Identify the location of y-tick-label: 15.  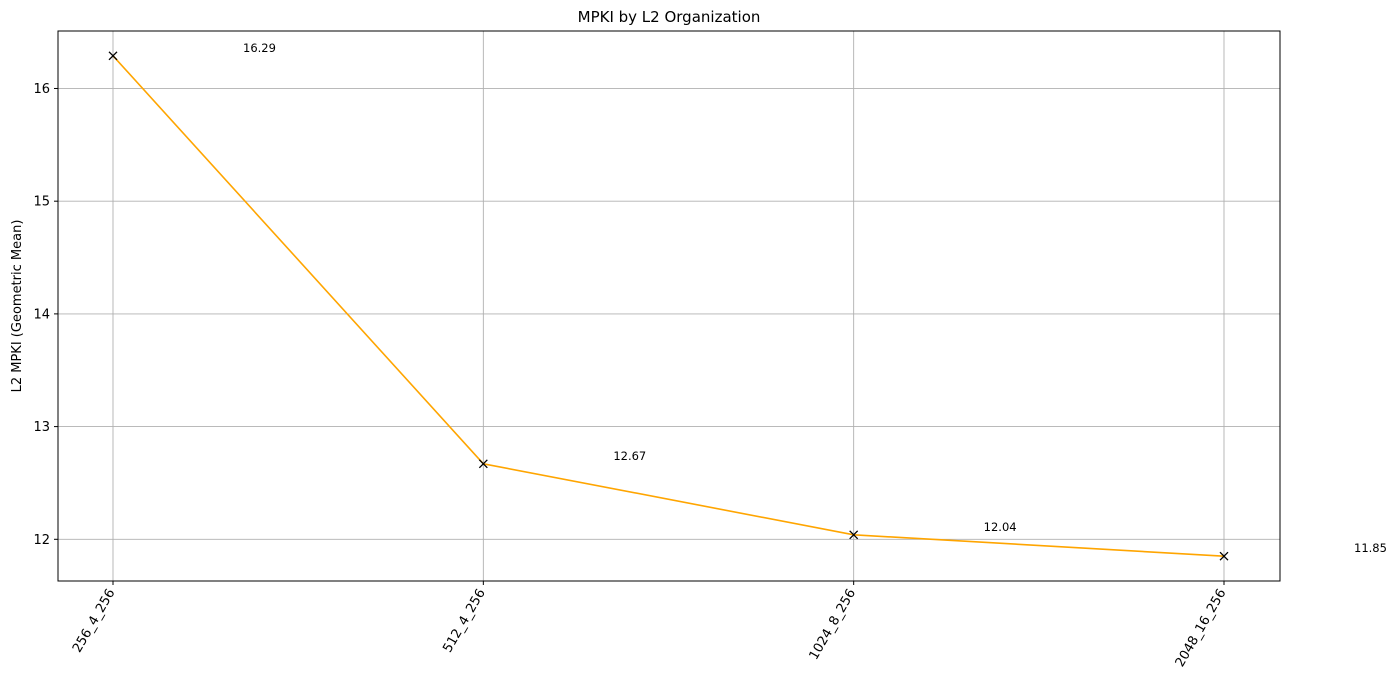
(41, 202).